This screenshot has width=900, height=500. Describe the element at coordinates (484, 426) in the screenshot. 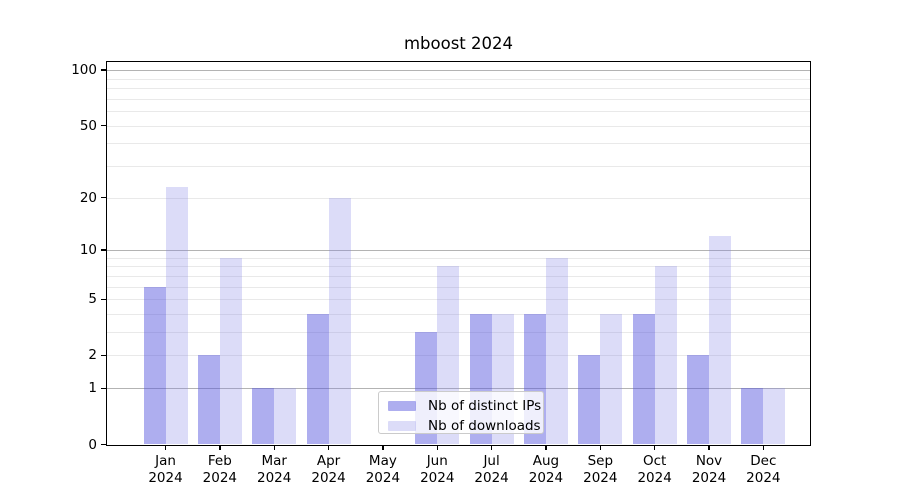

I see `legend-label-downloads: Nb of downloads` at that location.